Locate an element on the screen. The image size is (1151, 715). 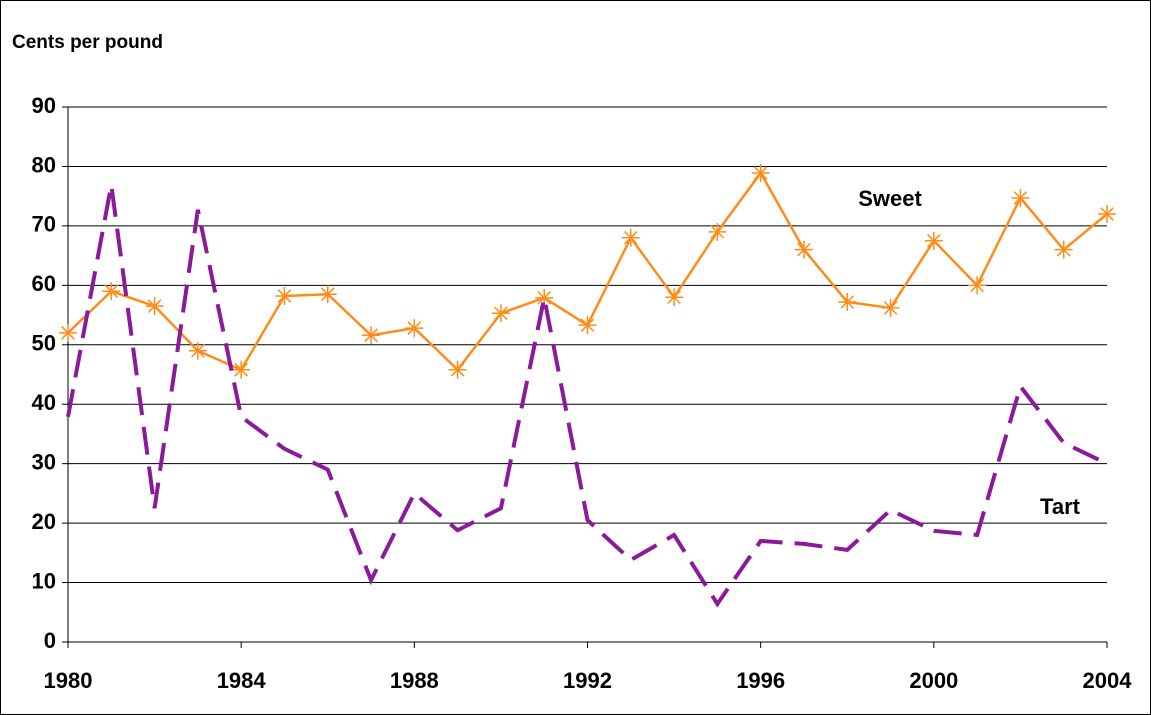
y-tick-label: 10 is located at coordinates (44, 580).